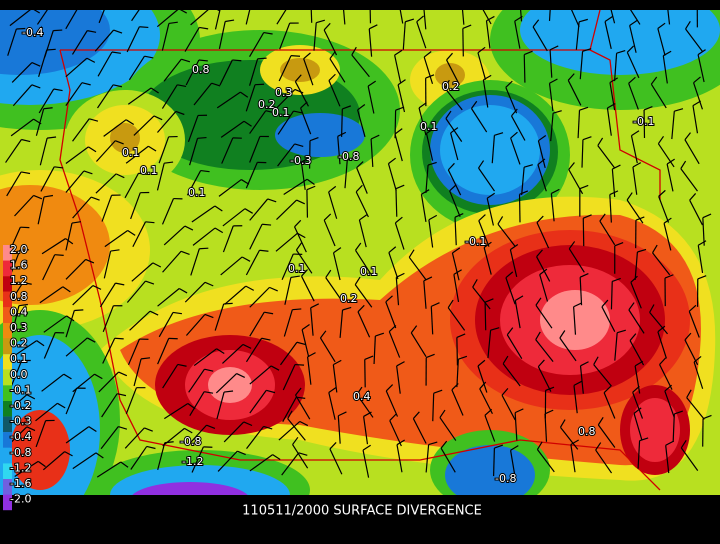  I want to click on contour-label: 0.4, so click(362, 396).